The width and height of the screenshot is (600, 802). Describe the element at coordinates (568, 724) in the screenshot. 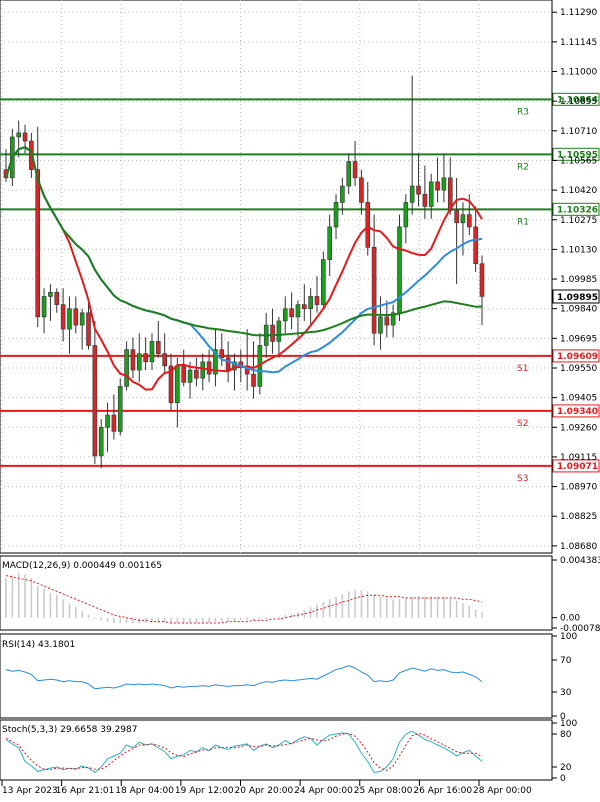

I see `panel-tick-label: 100` at that location.